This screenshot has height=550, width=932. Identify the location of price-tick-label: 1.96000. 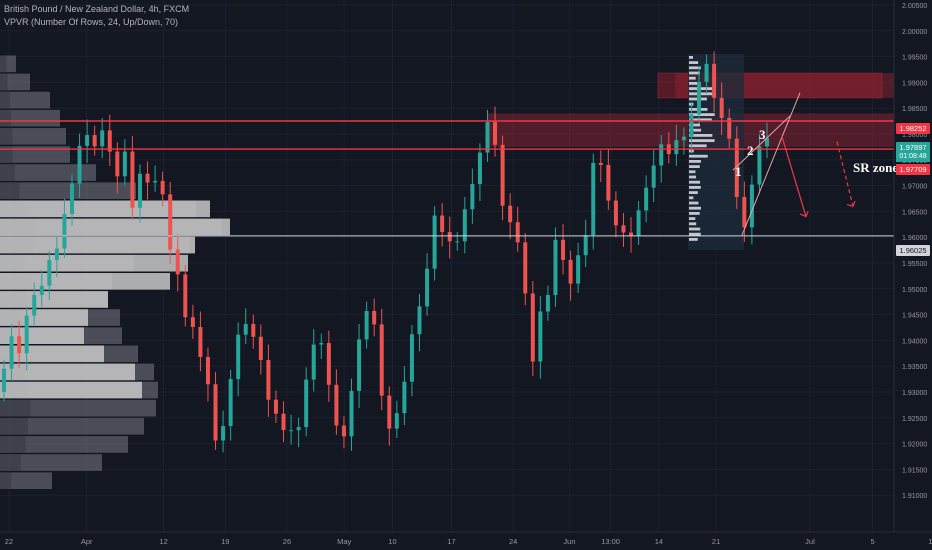
(914, 238).